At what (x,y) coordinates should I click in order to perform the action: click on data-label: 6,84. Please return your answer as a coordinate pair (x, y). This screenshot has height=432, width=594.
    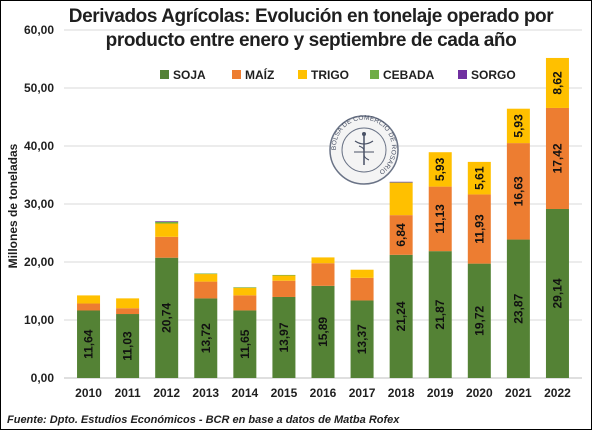
    Looking at the image, I should click on (401, 235).